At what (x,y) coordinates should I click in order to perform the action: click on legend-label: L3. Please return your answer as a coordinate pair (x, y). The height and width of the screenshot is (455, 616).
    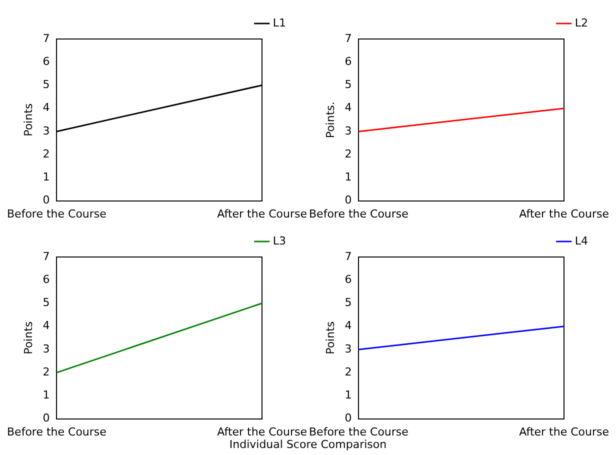
    Looking at the image, I should click on (279, 241).